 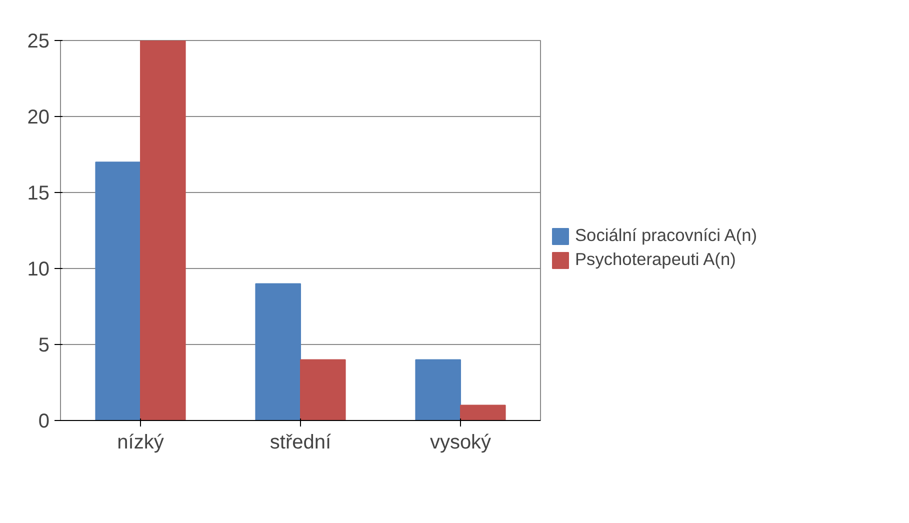 What do you see at coordinates (666, 235) in the screenshot?
I see `legend-label: Sociální pracovníci A(n)` at bounding box center [666, 235].